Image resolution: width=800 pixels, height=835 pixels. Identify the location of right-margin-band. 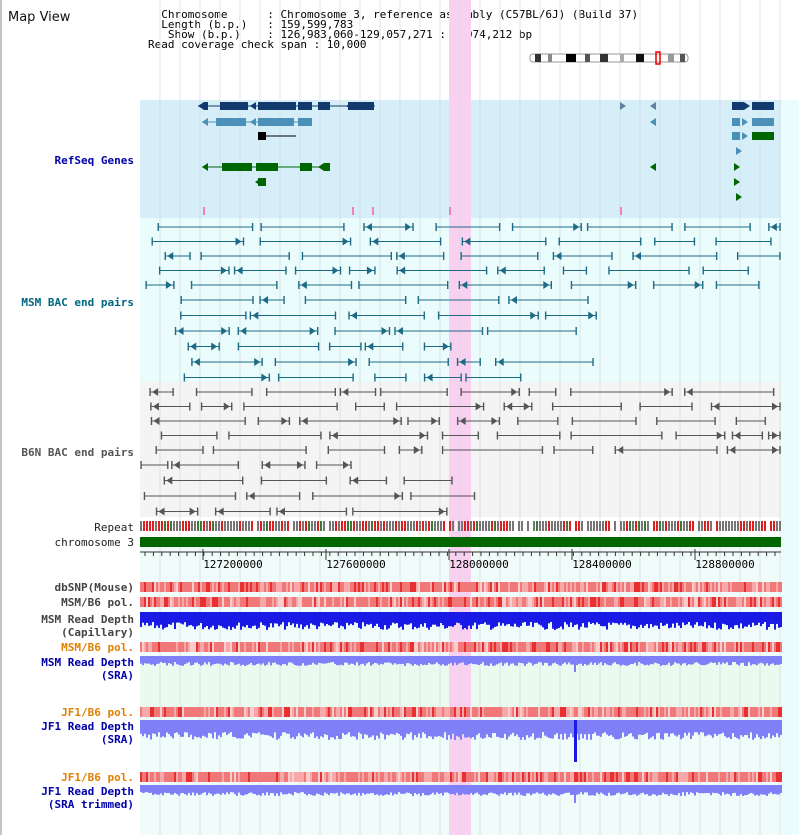
(790, 467).